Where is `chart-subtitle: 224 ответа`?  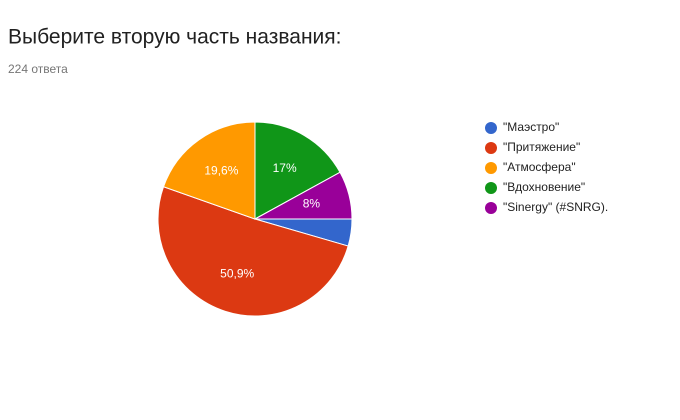 chart-subtitle: 224 ответа is located at coordinates (38, 69).